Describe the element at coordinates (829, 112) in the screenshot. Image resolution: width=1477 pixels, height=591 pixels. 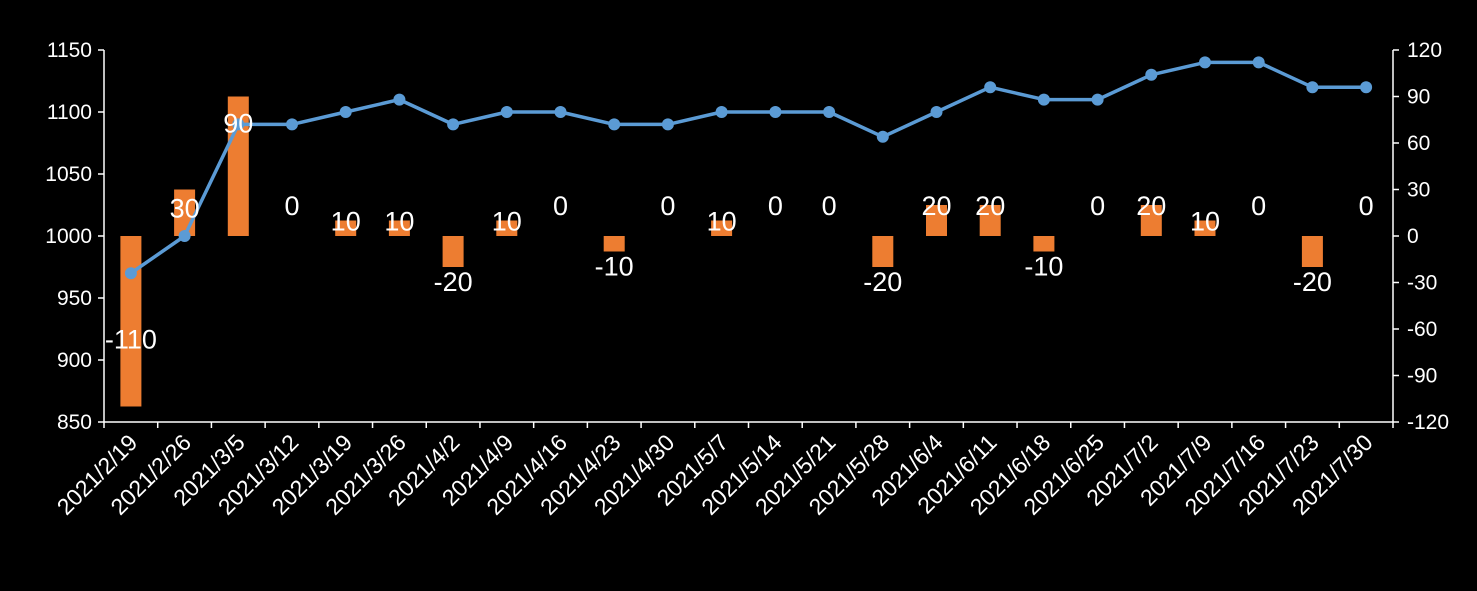
I see `price-point-2021/5/21` at that location.